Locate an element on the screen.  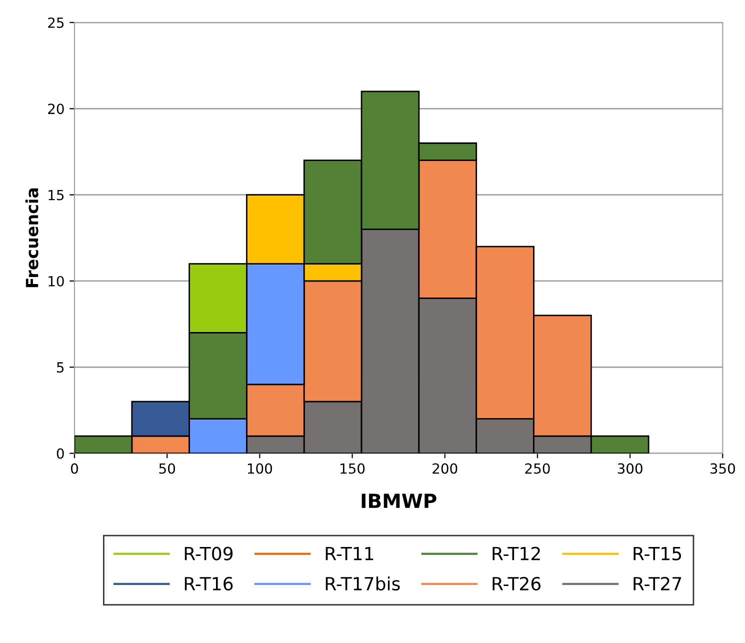
x-axis-title: IBMWP is located at coordinates (399, 501).